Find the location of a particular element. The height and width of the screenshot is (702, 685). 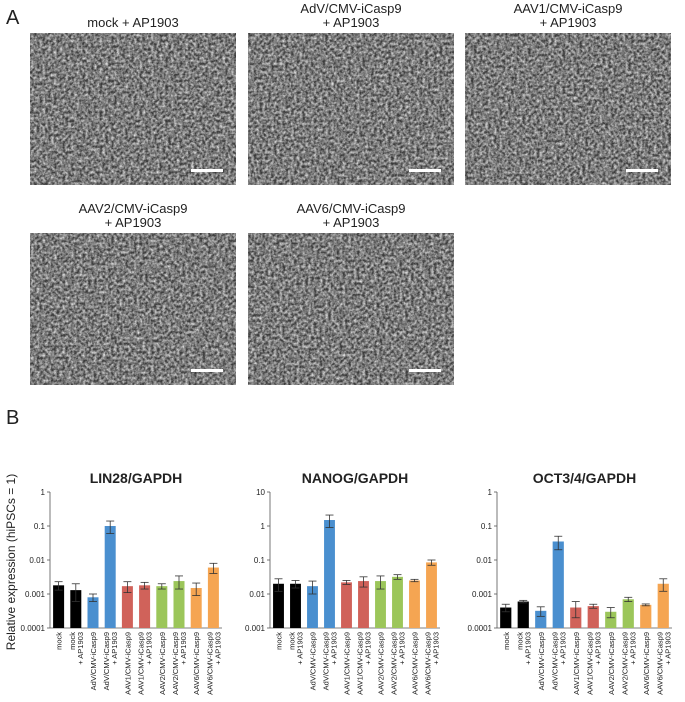

image-caption: mock + AP1903 is located at coordinates (132, 22).